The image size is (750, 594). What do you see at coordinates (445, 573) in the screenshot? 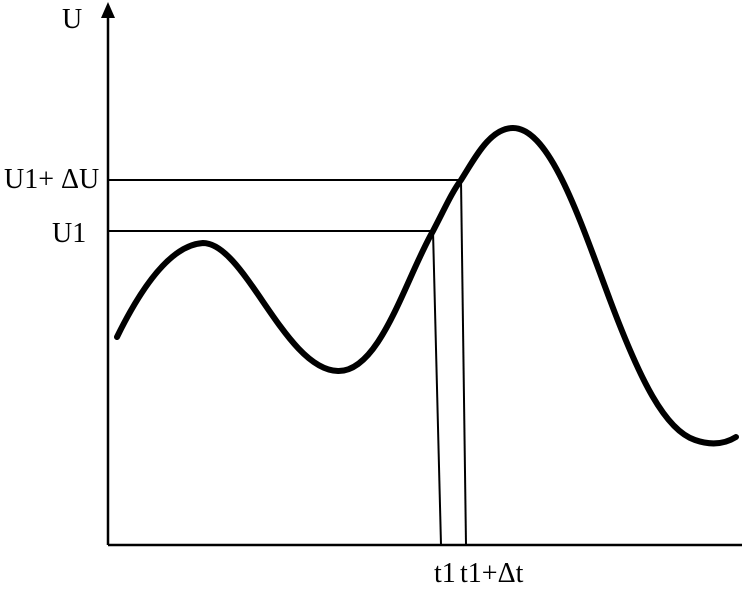
I see `t1-label: t1` at bounding box center [445, 573].